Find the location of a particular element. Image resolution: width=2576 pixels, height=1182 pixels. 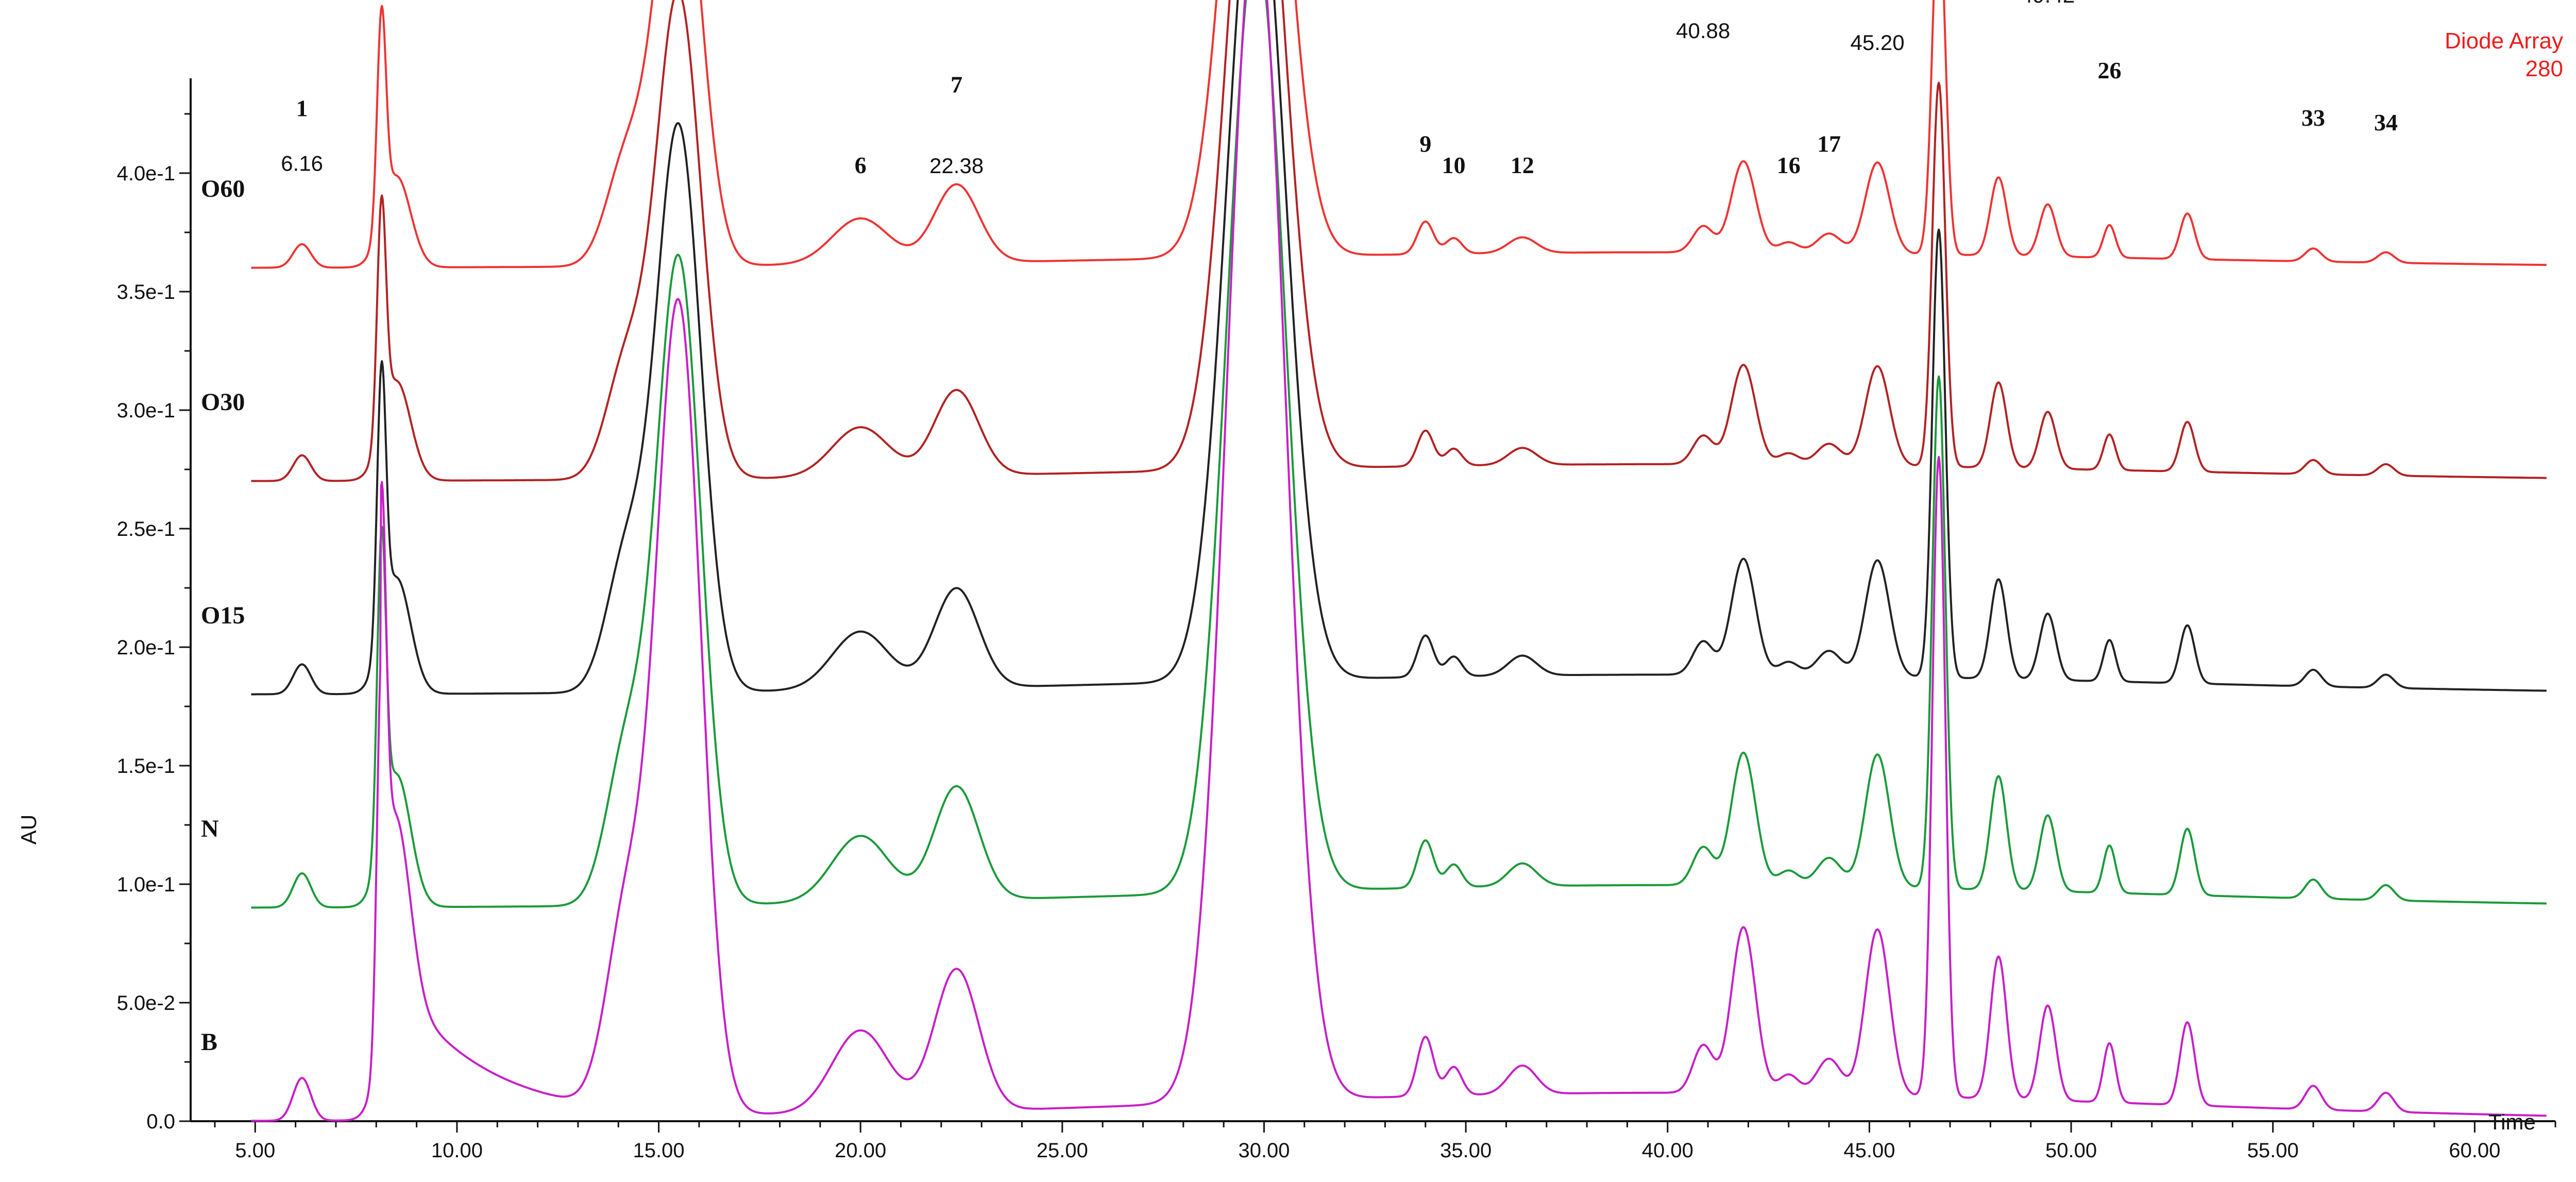

x-axis-title: Time is located at coordinates (2512, 1122).